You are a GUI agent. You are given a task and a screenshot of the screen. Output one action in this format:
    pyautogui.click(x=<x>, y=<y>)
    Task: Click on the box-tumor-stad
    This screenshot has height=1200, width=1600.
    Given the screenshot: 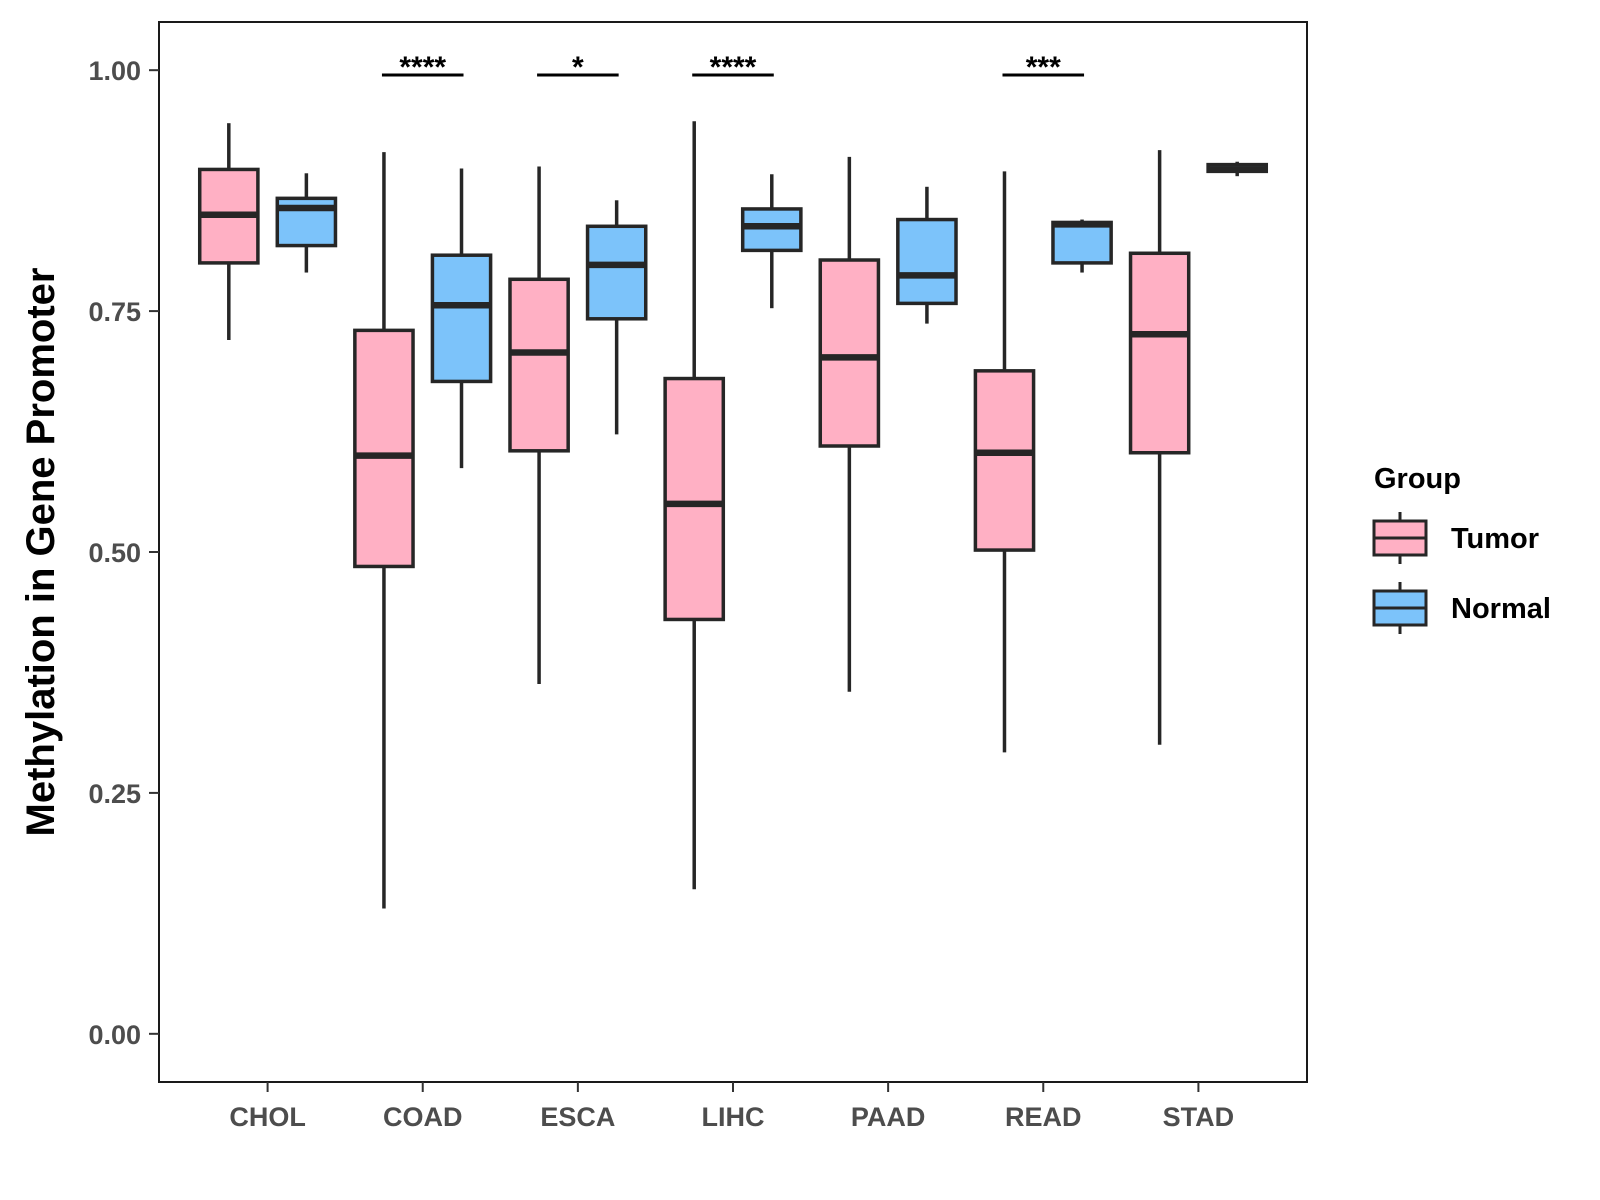 What is the action you would take?
    pyautogui.click(x=1159, y=447)
    